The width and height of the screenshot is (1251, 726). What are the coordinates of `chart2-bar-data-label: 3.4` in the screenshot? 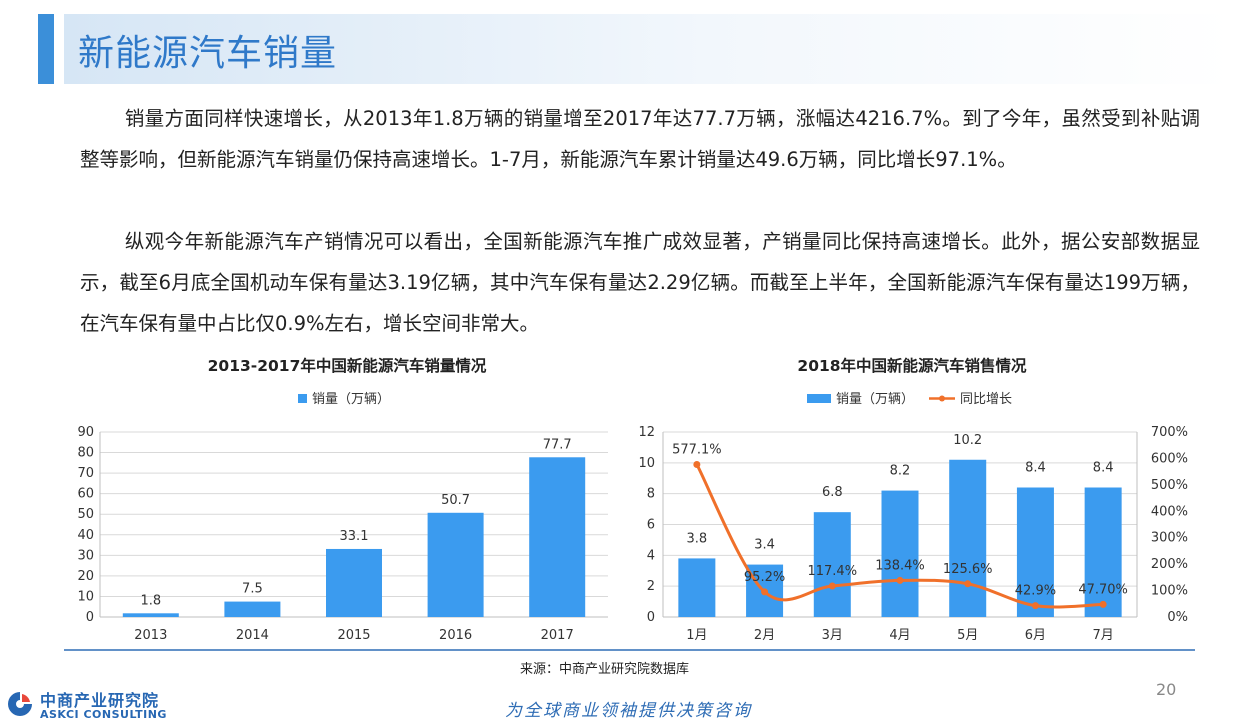 It's located at (764, 545).